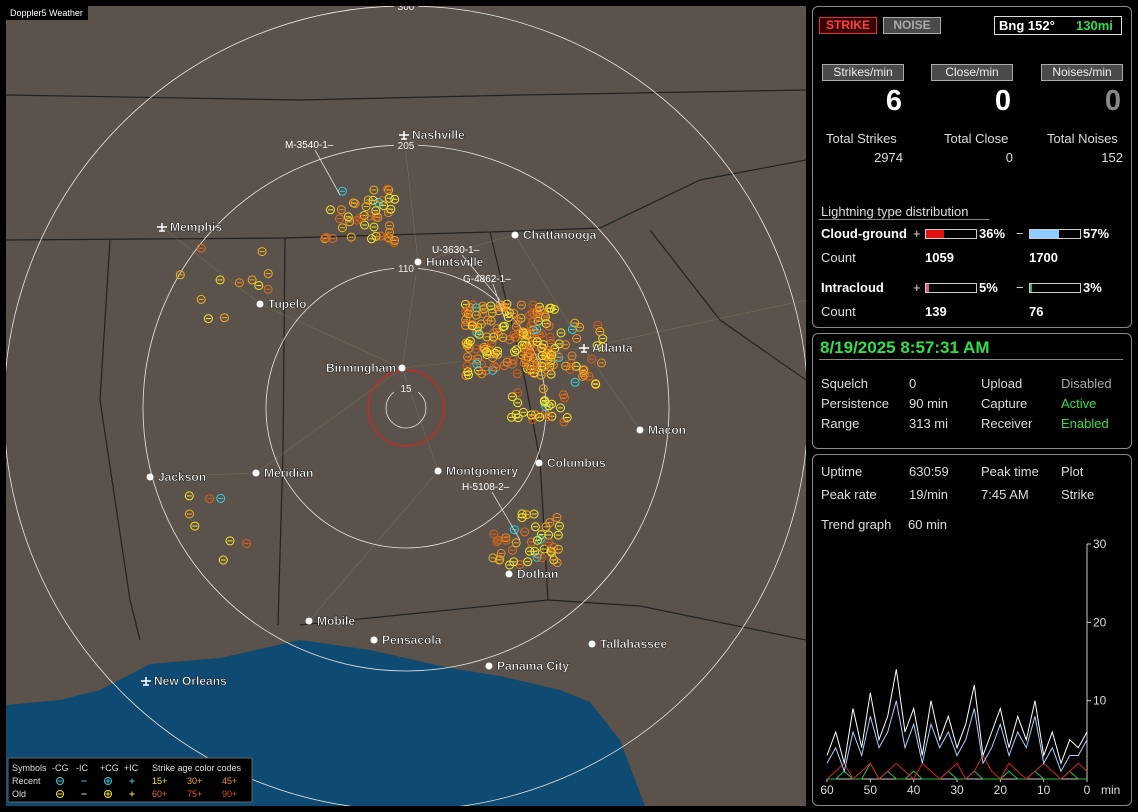  I want to click on rate-label: Noises/min, so click(1082, 72).